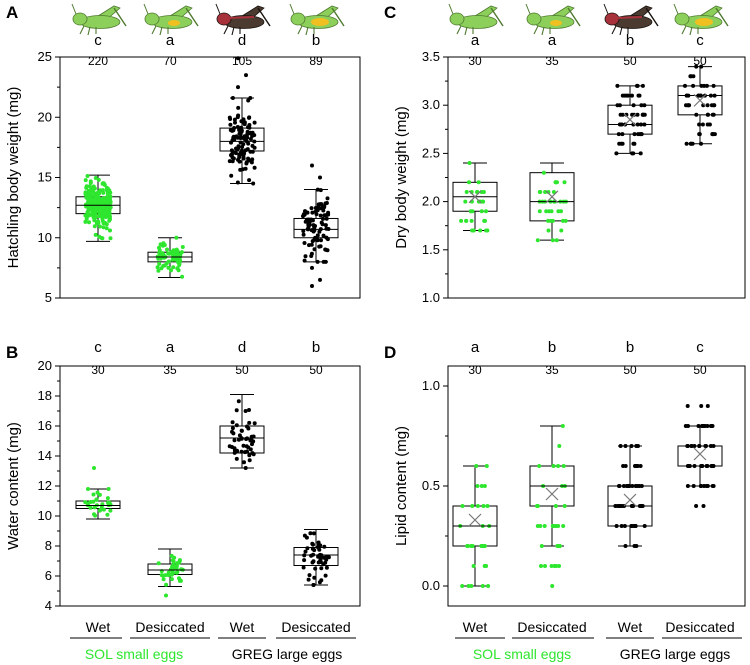 The height and width of the screenshot is (665, 750). Describe the element at coordinates (497, 17) in the screenshot. I see `grasshopper-green-icon-c-tibia` at that location.